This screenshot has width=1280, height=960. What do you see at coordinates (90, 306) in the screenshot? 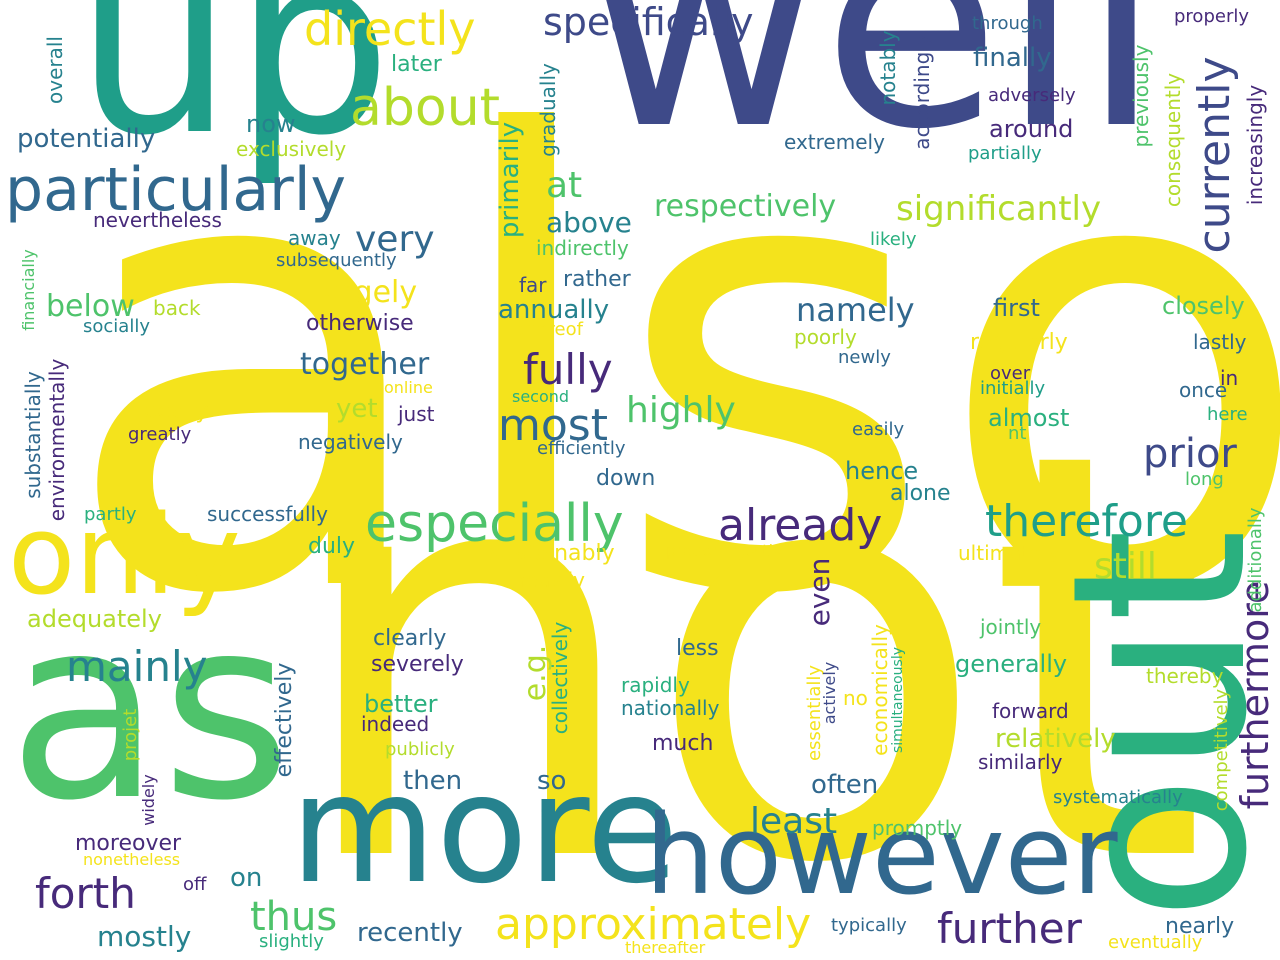
I see `word-below: below` at bounding box center [90, 306].